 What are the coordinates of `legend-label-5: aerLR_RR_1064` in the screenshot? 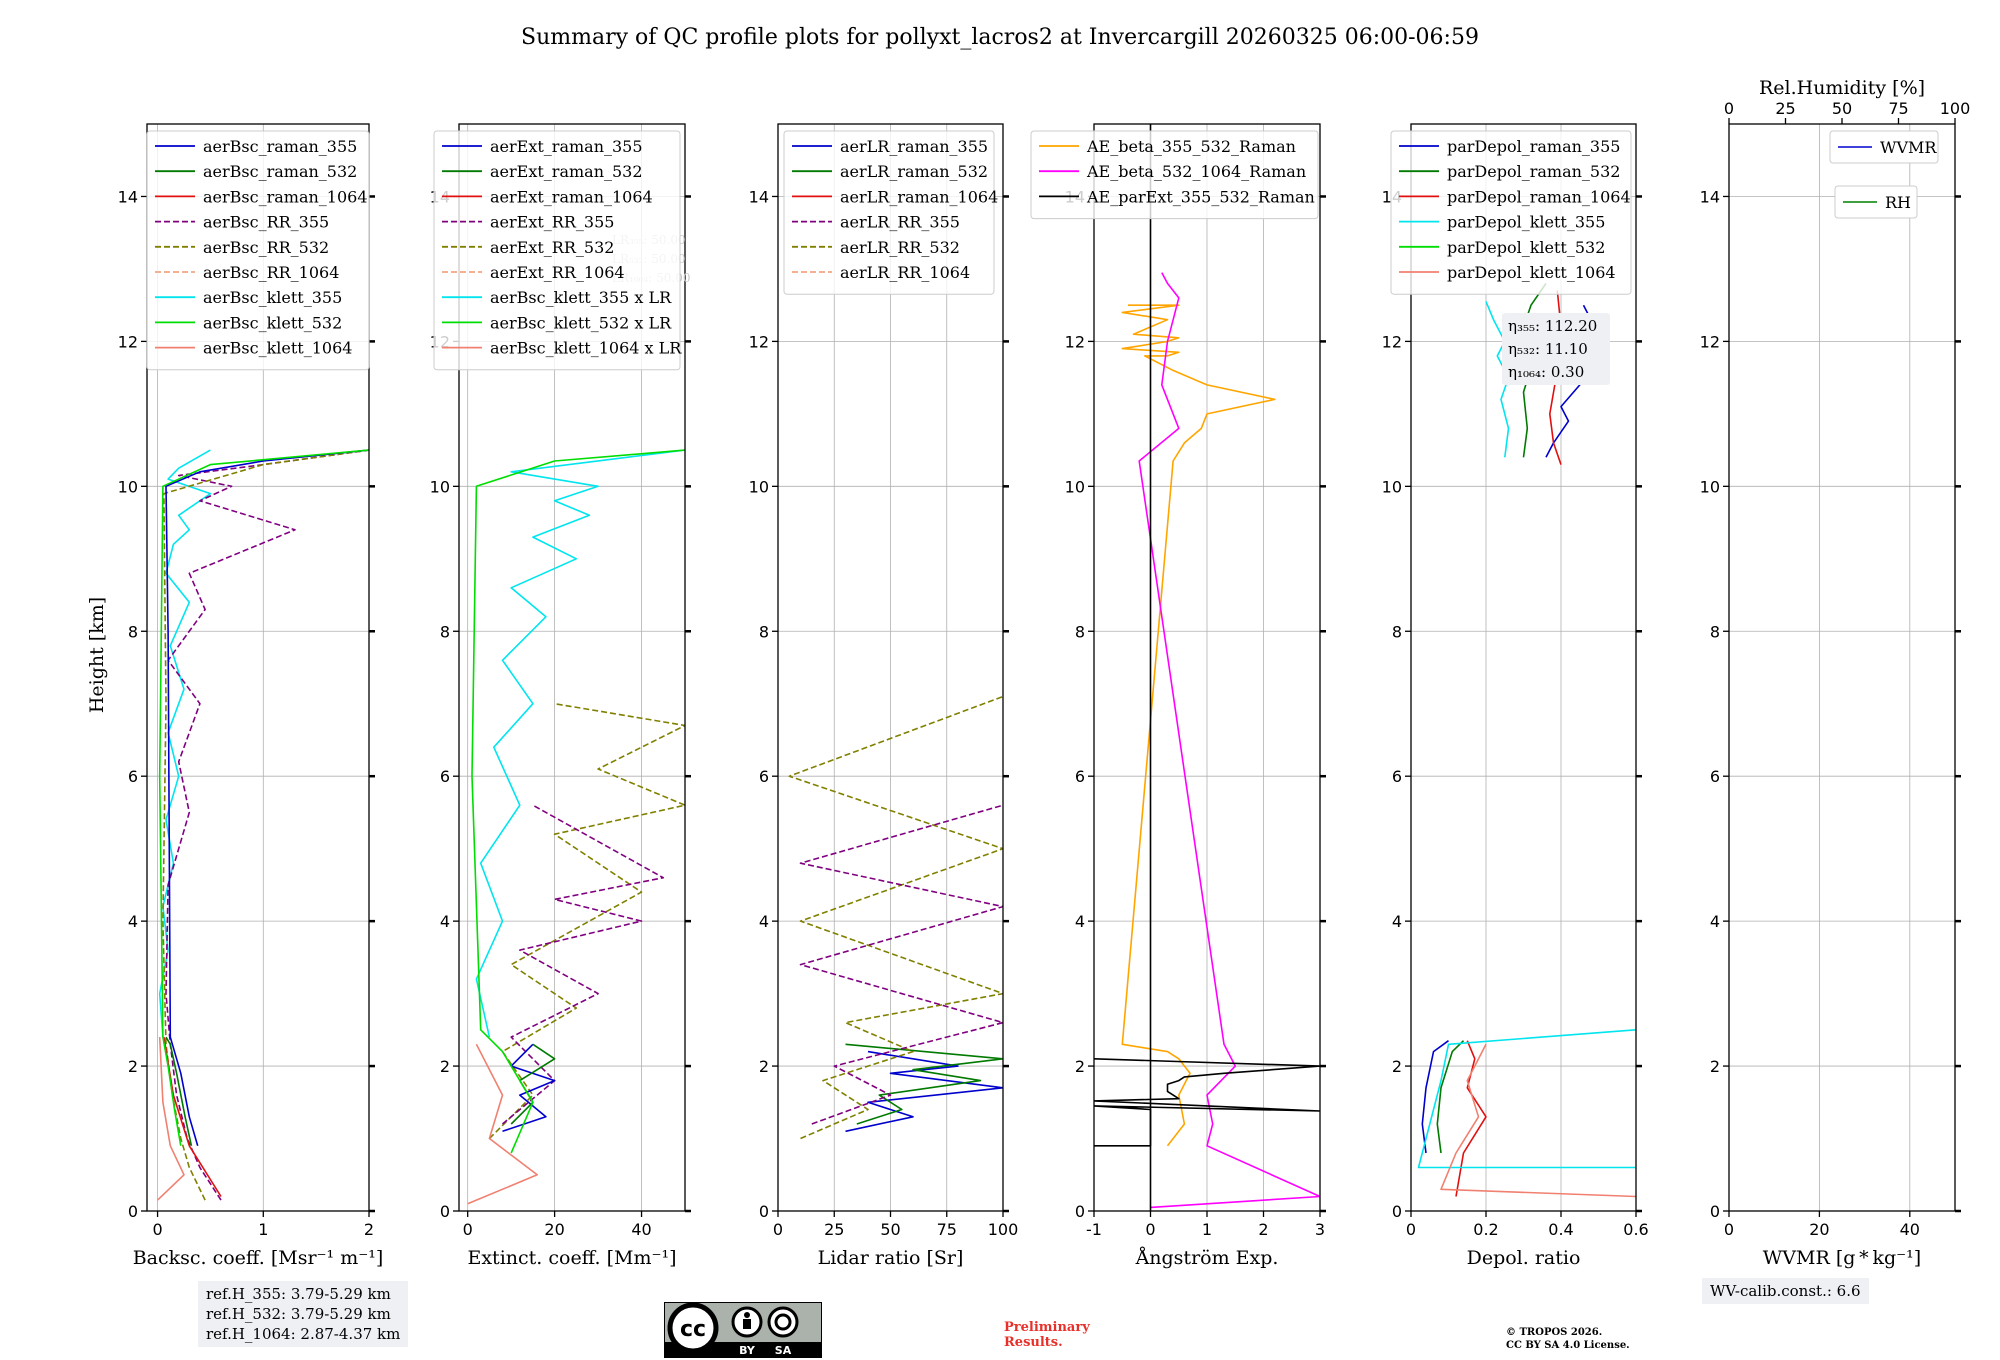 It's located at (905, 272).